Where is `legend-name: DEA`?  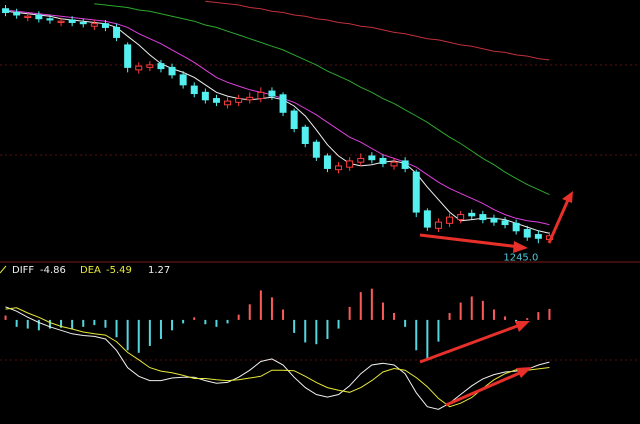
legend-name: DEA is located at coordinates (90, 270).